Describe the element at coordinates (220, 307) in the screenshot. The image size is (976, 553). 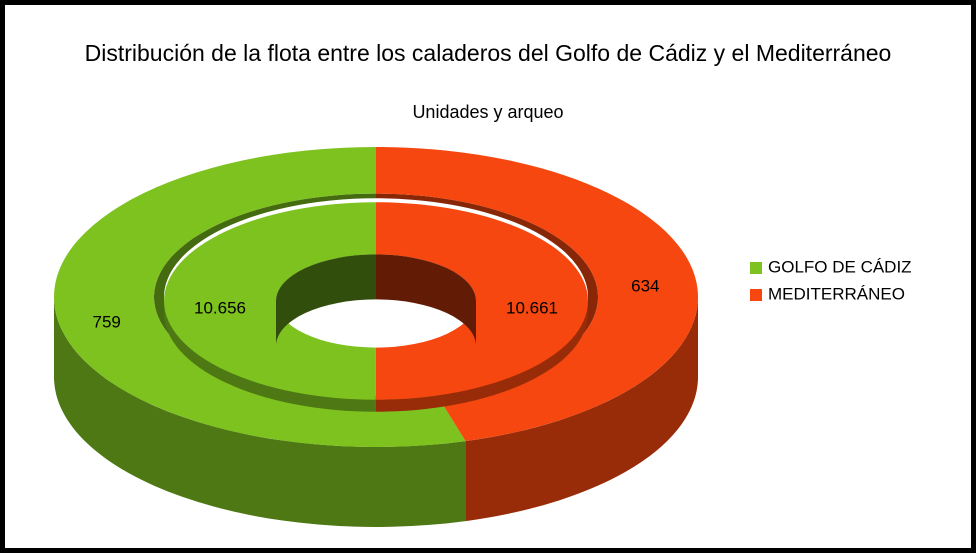
I see `data-label: 10.656` at that location.